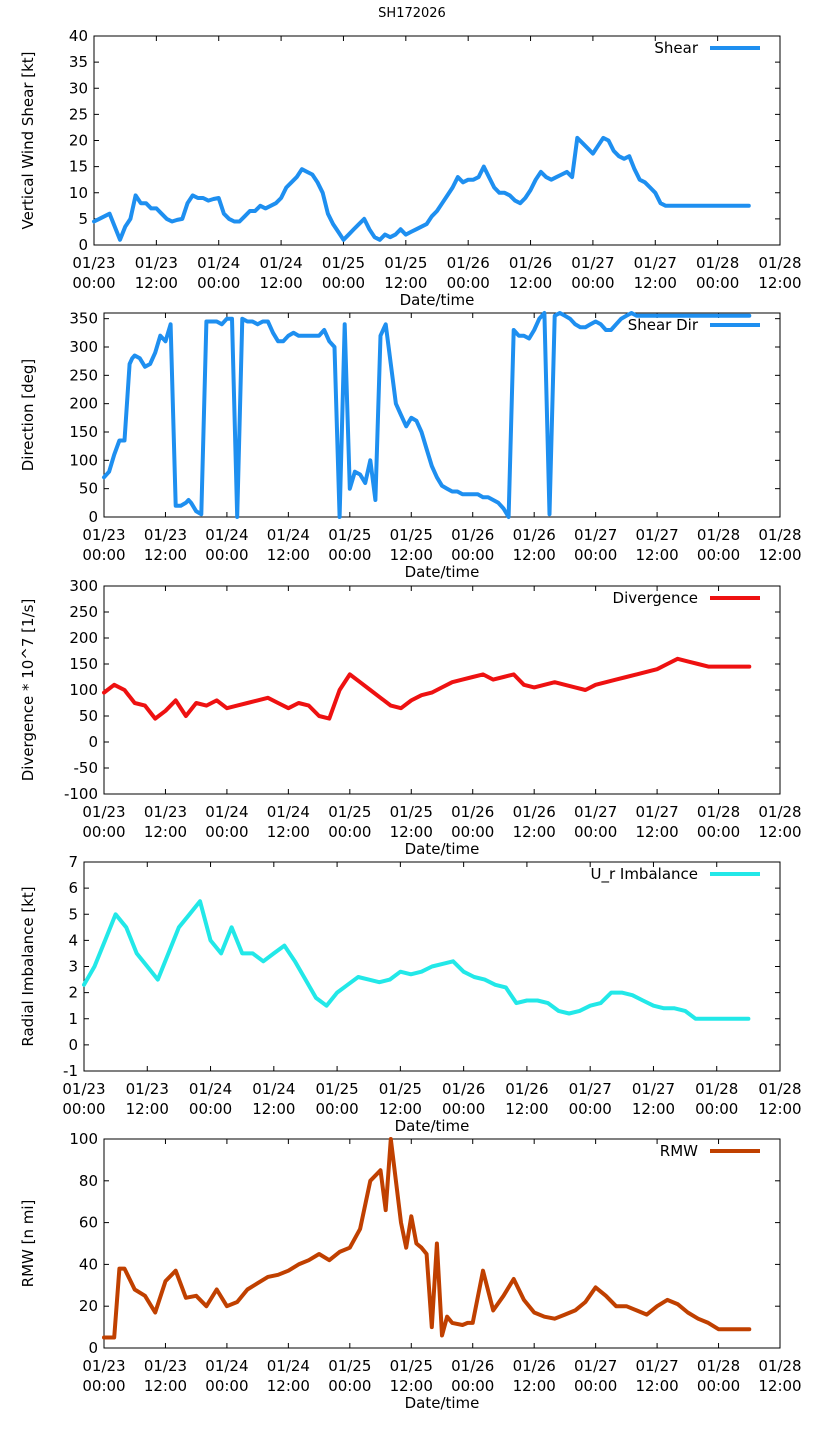 This screenshot has height=1440, width=823. I want to click on y-tick-label: 15, so click(78, 167).